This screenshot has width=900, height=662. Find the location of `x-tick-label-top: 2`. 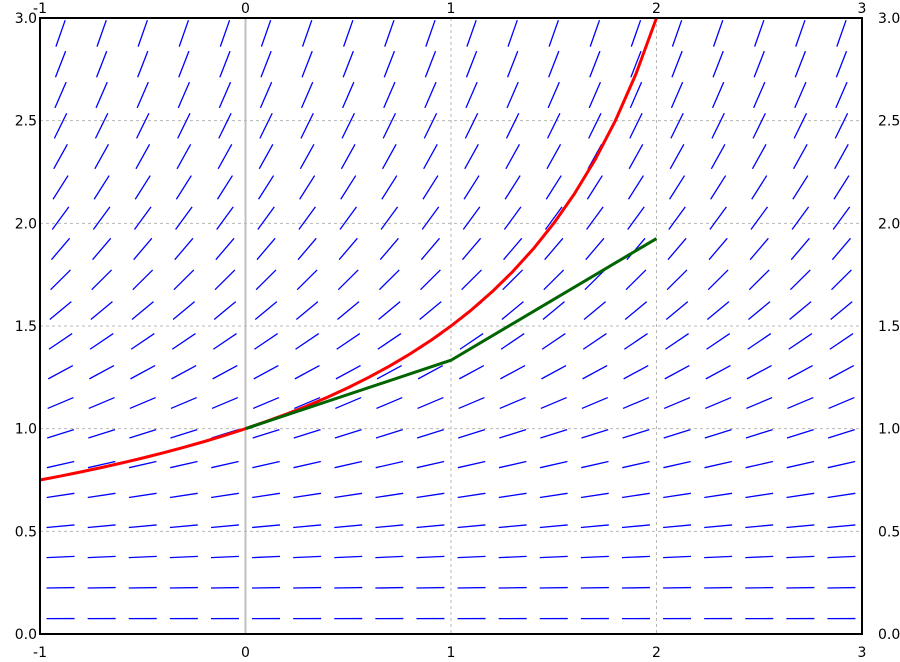

x-tick-label-top: 2 is located at coordinates (656, 9).